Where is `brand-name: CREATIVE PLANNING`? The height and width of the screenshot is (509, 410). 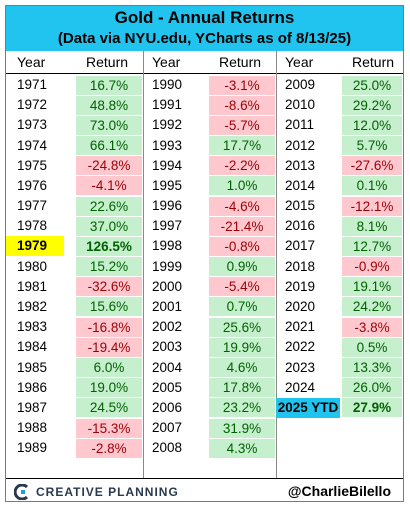 brand-name: CREATIVE PLANNING is located at coordinates (107, 492).